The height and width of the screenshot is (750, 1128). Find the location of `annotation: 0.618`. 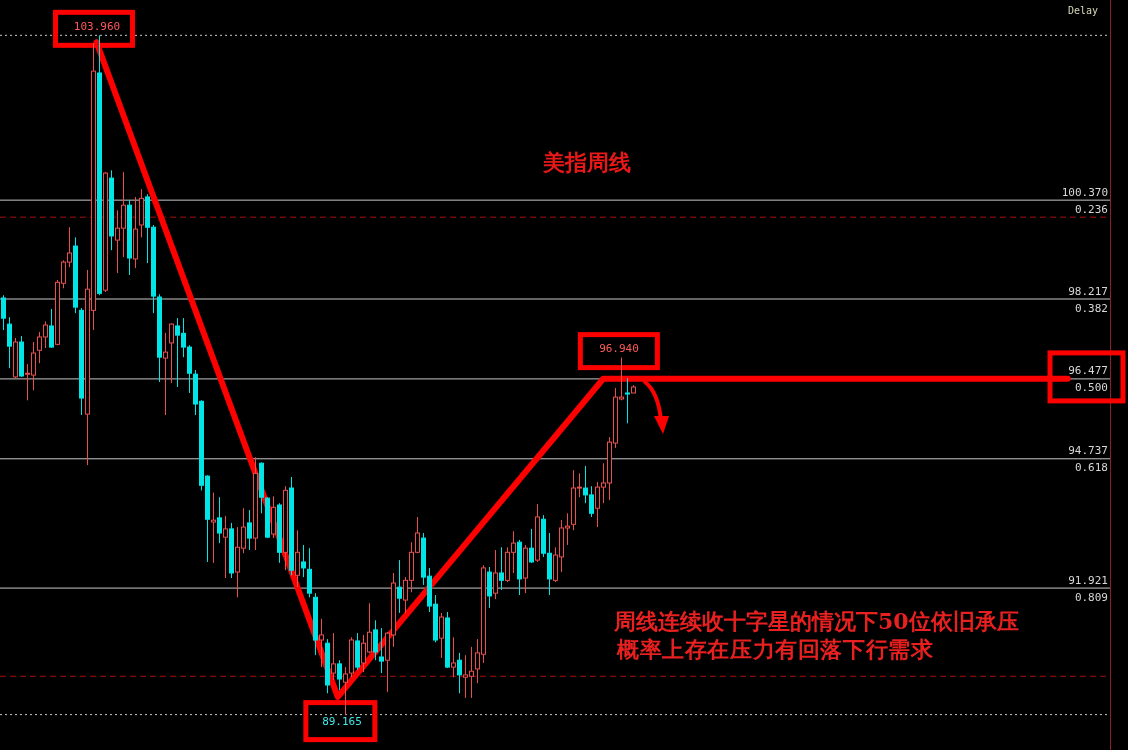

annotation: 0.618 is located at coordinates (1091, 468).